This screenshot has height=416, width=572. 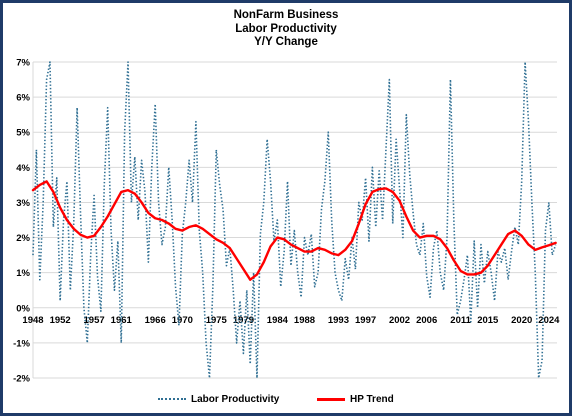 I want to click on y-tick-label: 4%, so click(x=23, y=168).